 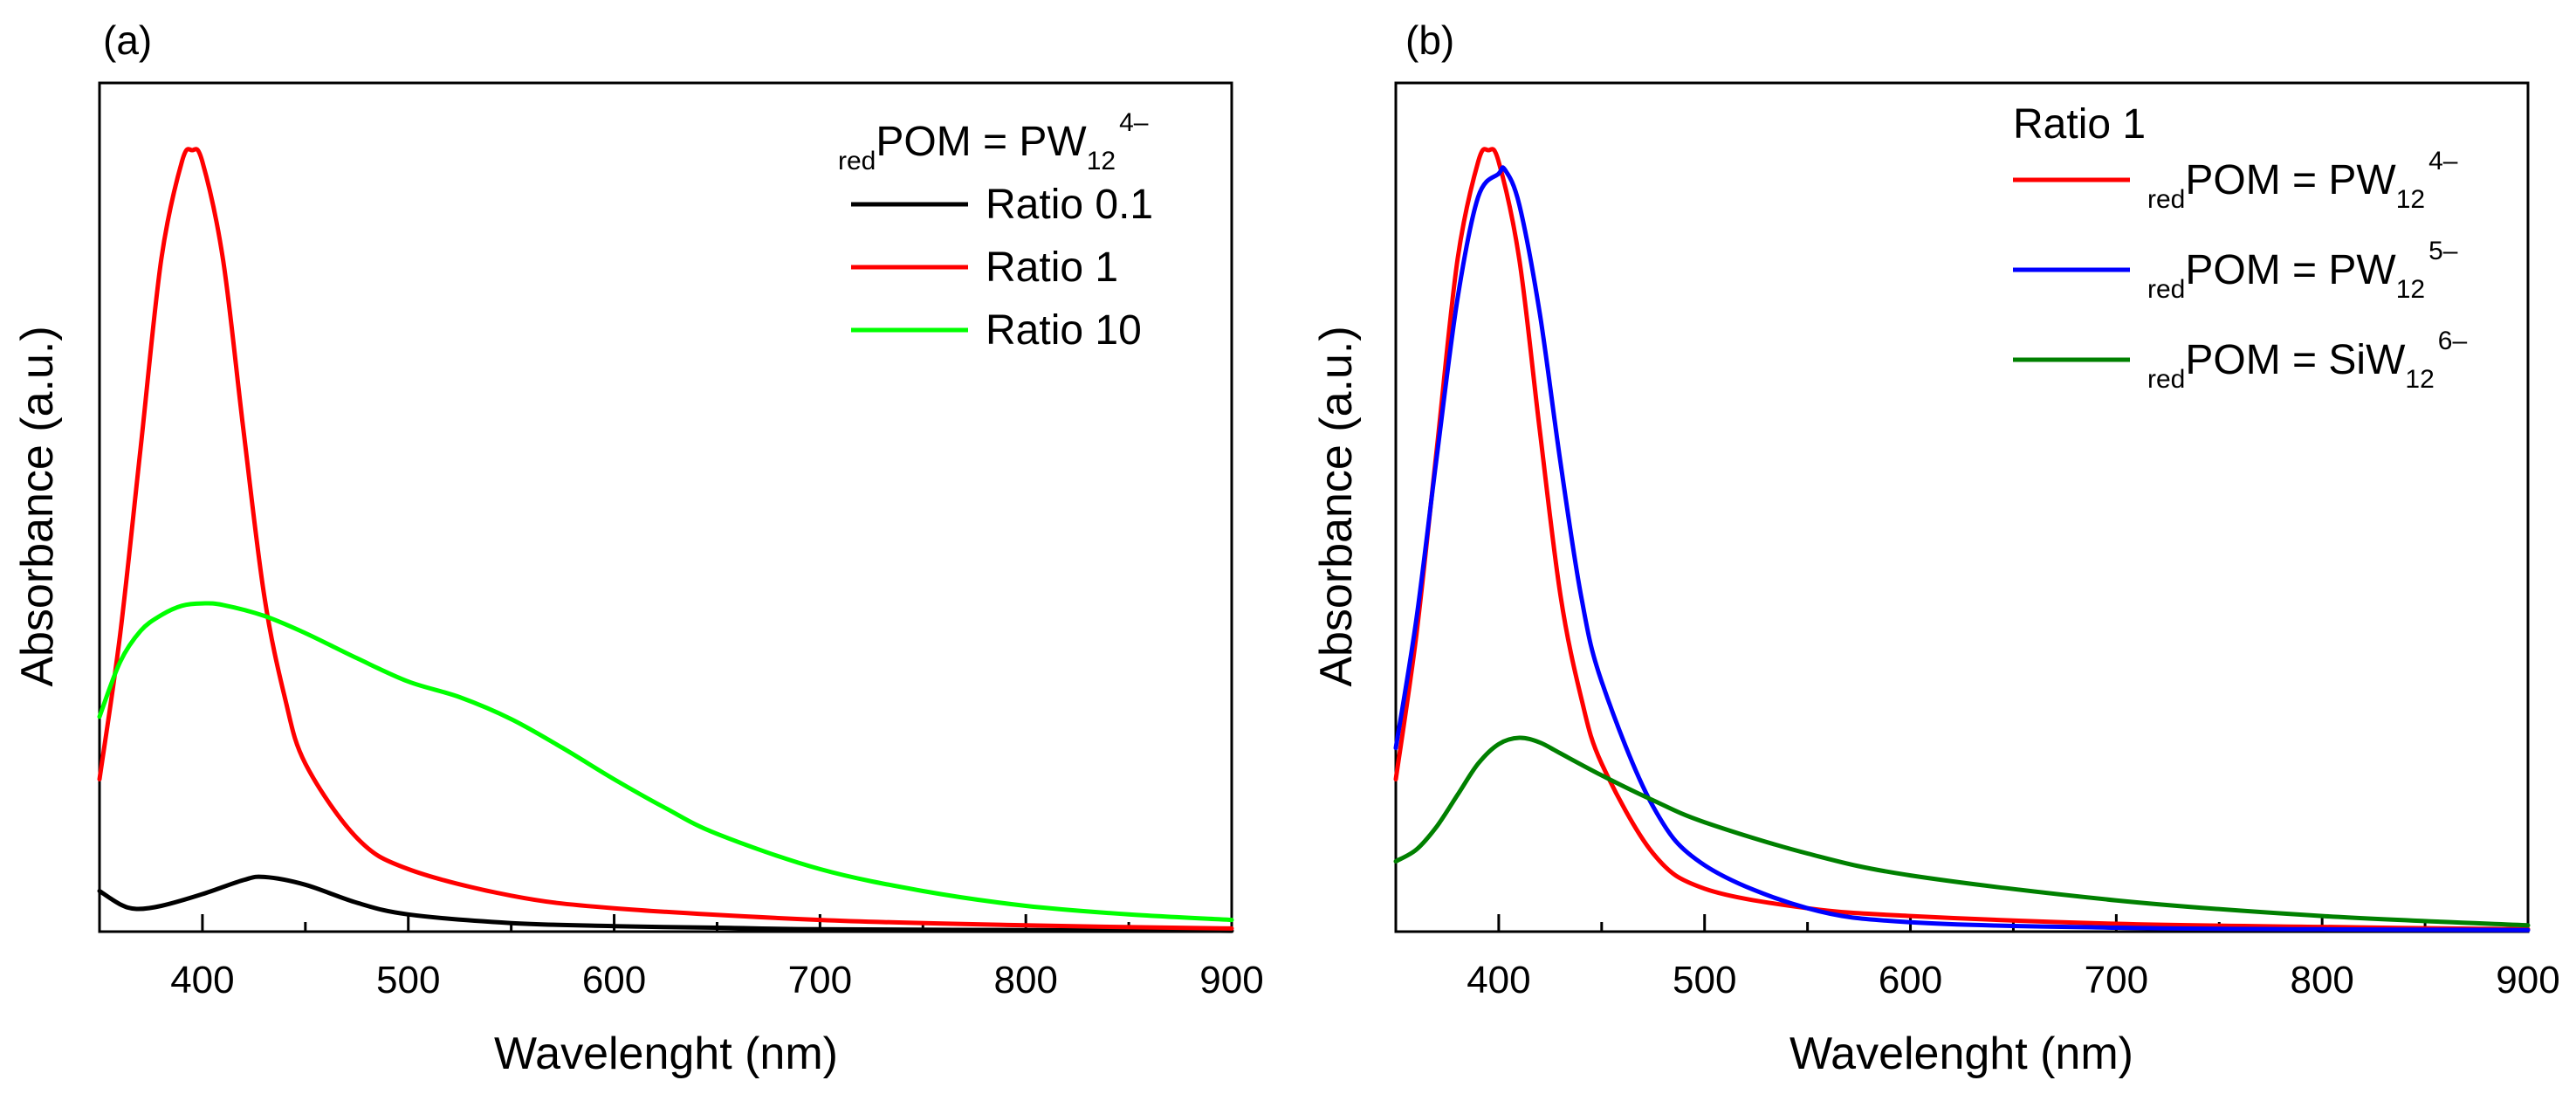 I want to click on legend-entry: redPOM = SiW126–, so click(x=2240, y=361).